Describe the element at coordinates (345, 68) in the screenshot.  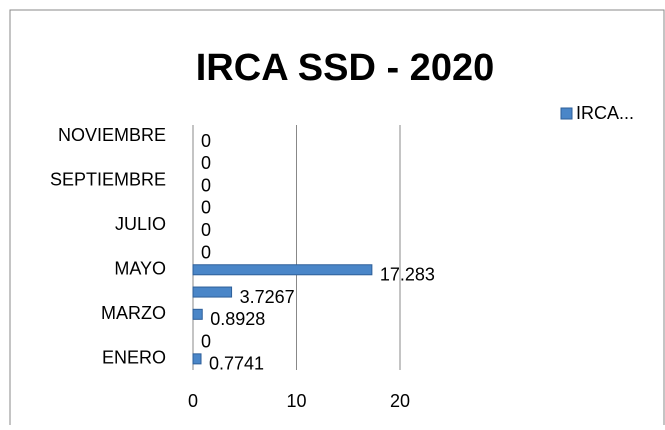
I see `chart-title: IRCA SSD - 2020` at that location.